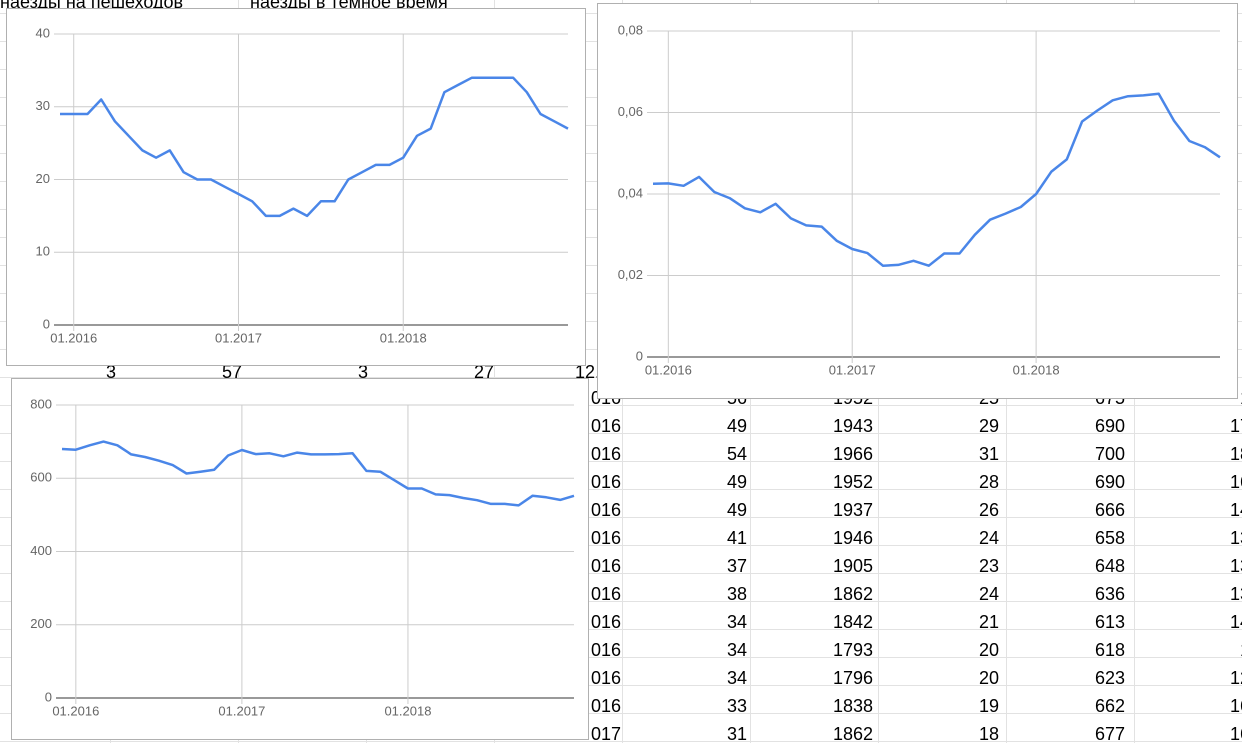 The height and width of the screenshot is (743, 1242). Describe the element at coordinates (41, 403) in the screenshot. I see `y-tick-label: 800` at that location.